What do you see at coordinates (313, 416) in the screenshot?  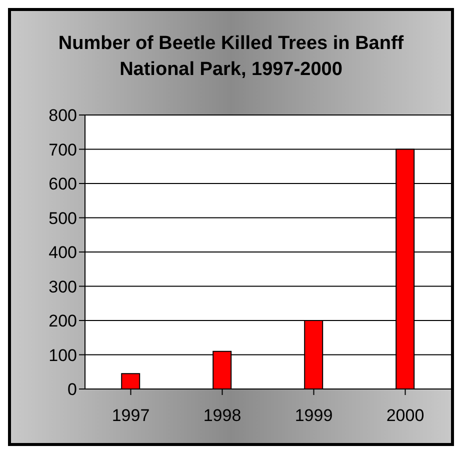 I see `x-tick-label: 1999` at bounding box center [313, 416].